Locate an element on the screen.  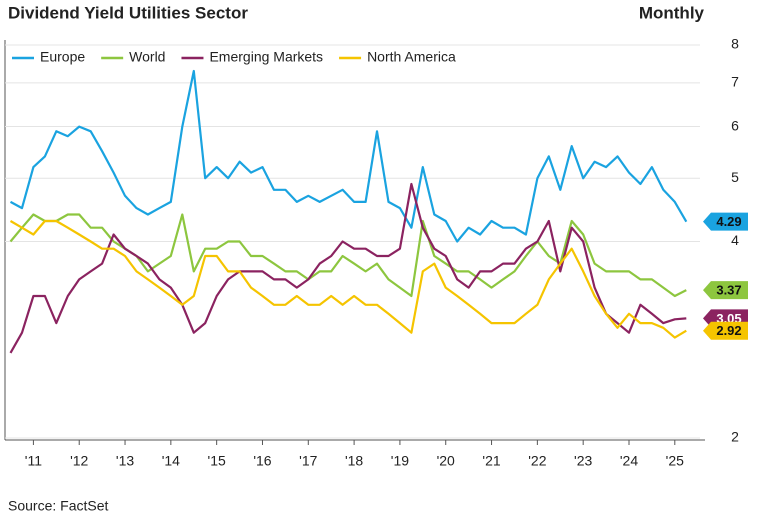
x-tick-label: '14 is located at coordinates (171, 461).